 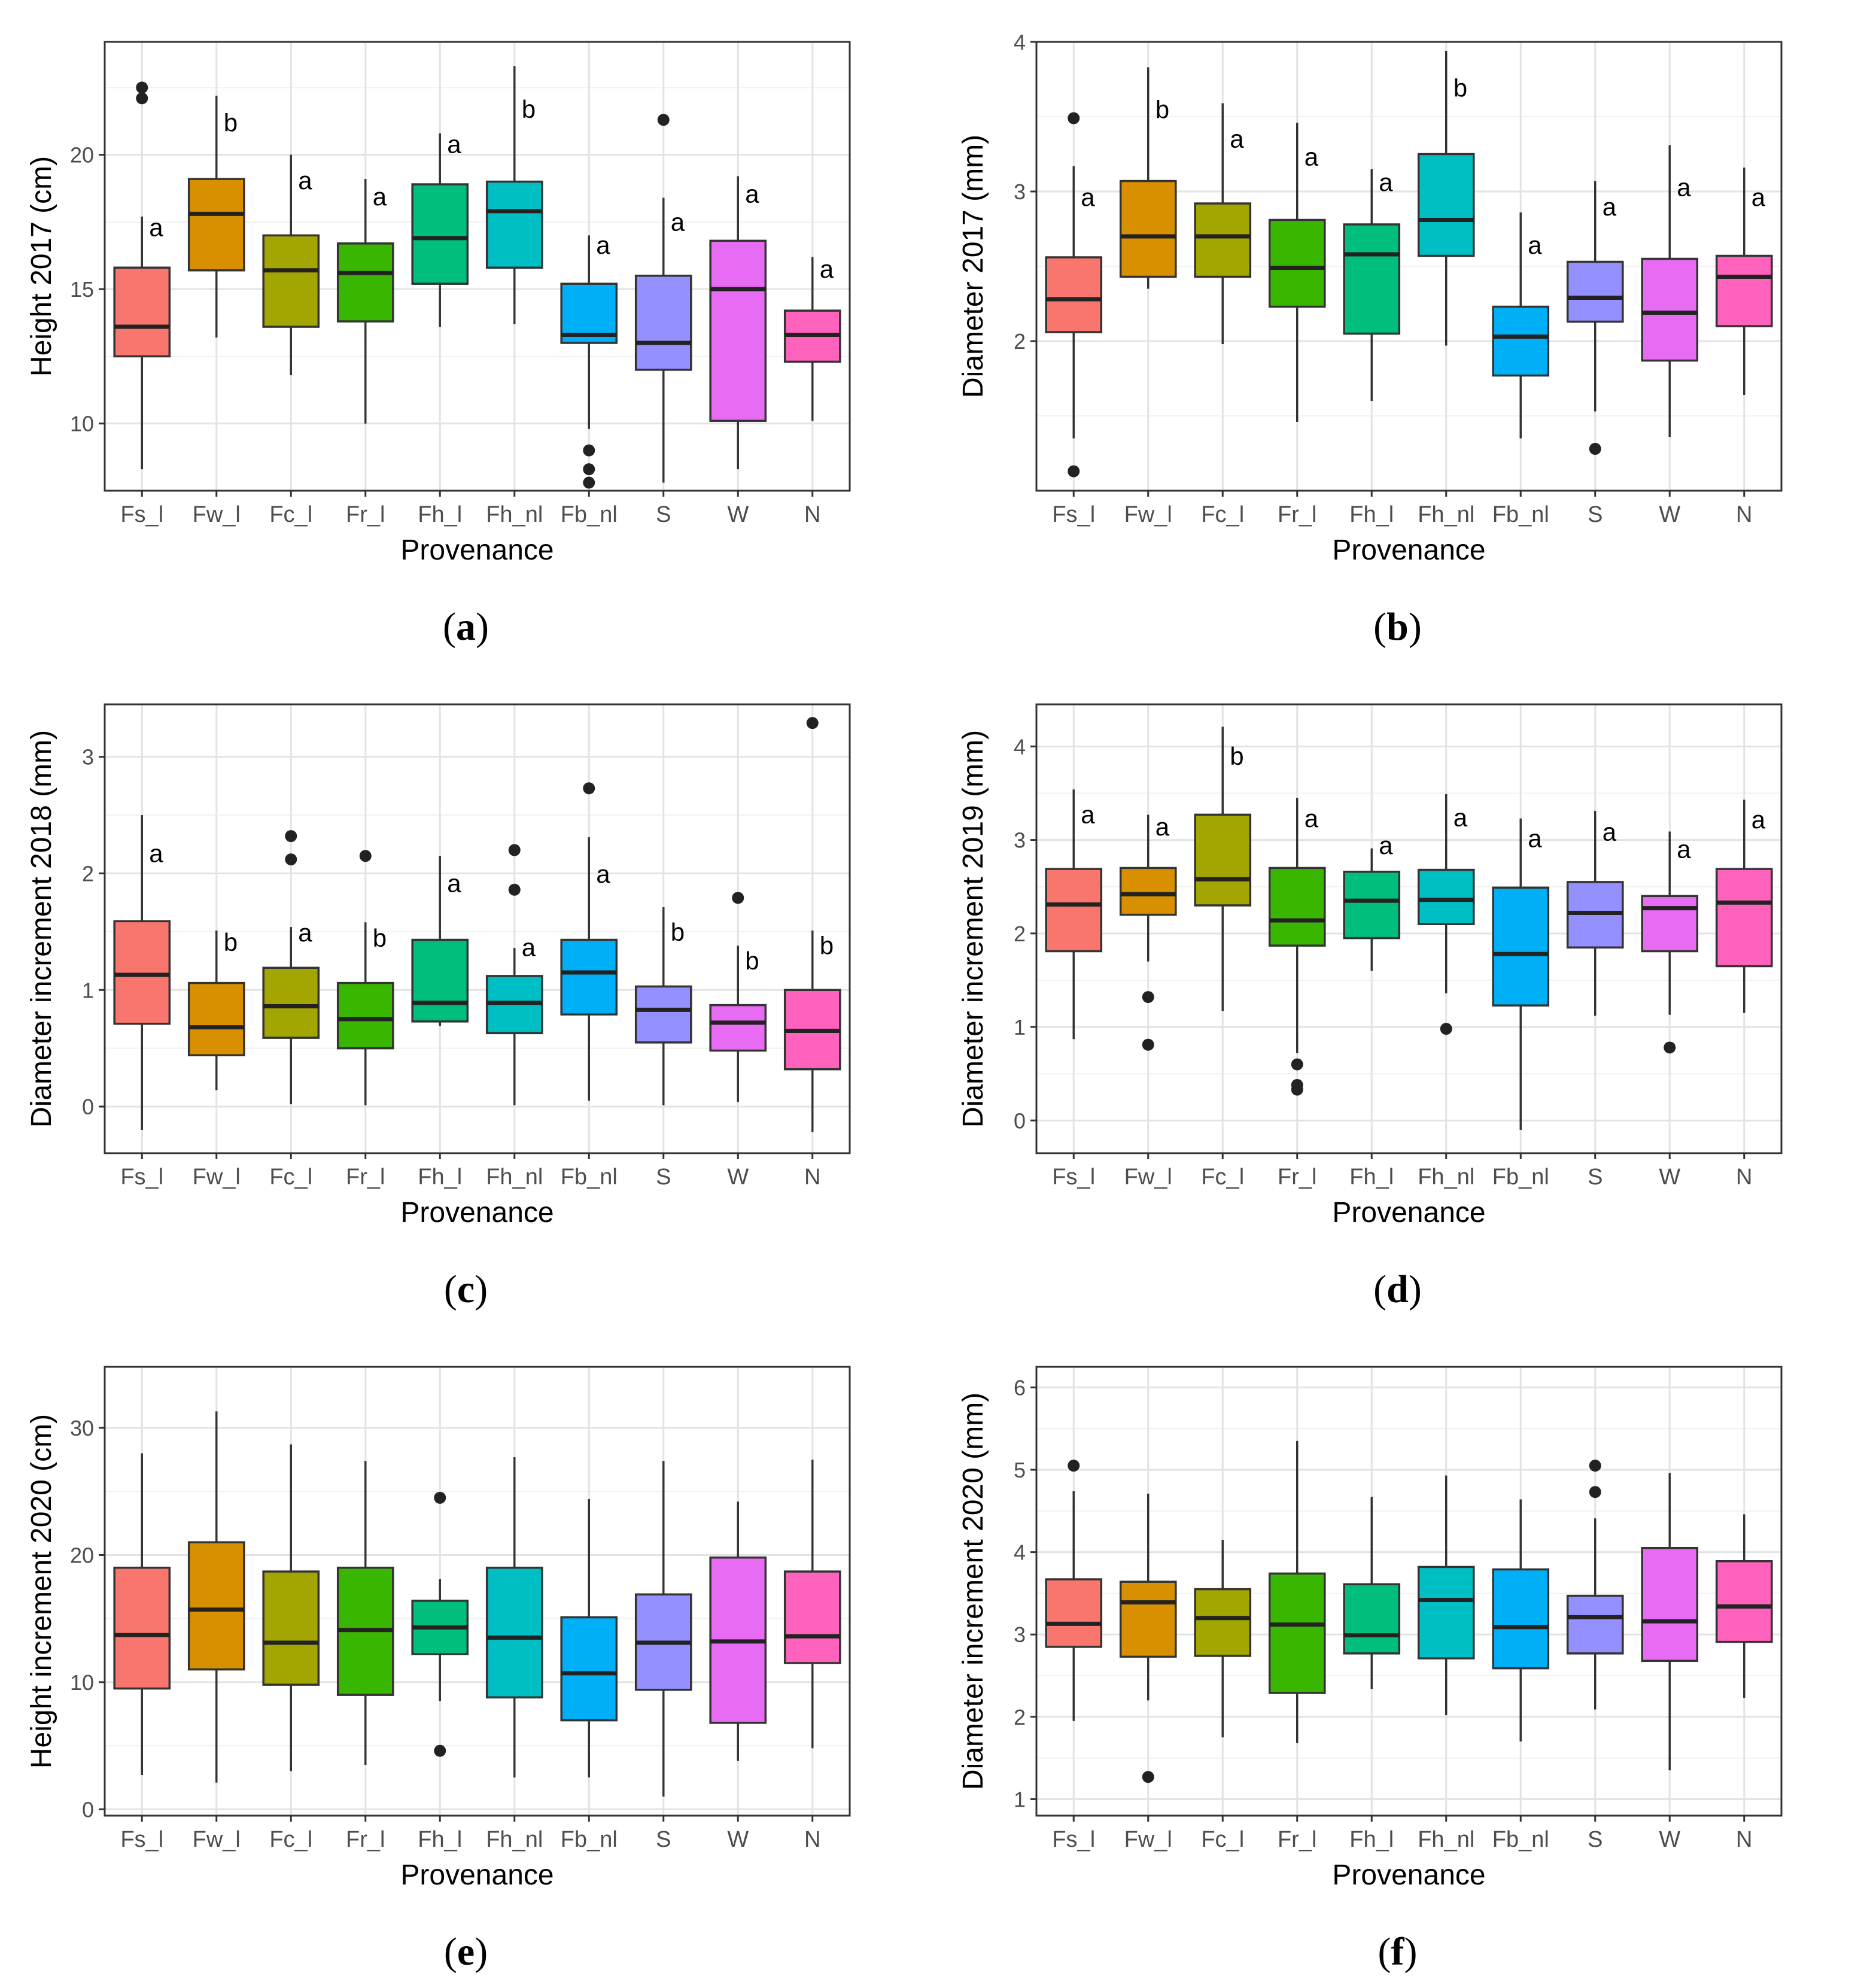 I want to click on x-tick-label: Fb_nl, so click(x=1520, y=1839).